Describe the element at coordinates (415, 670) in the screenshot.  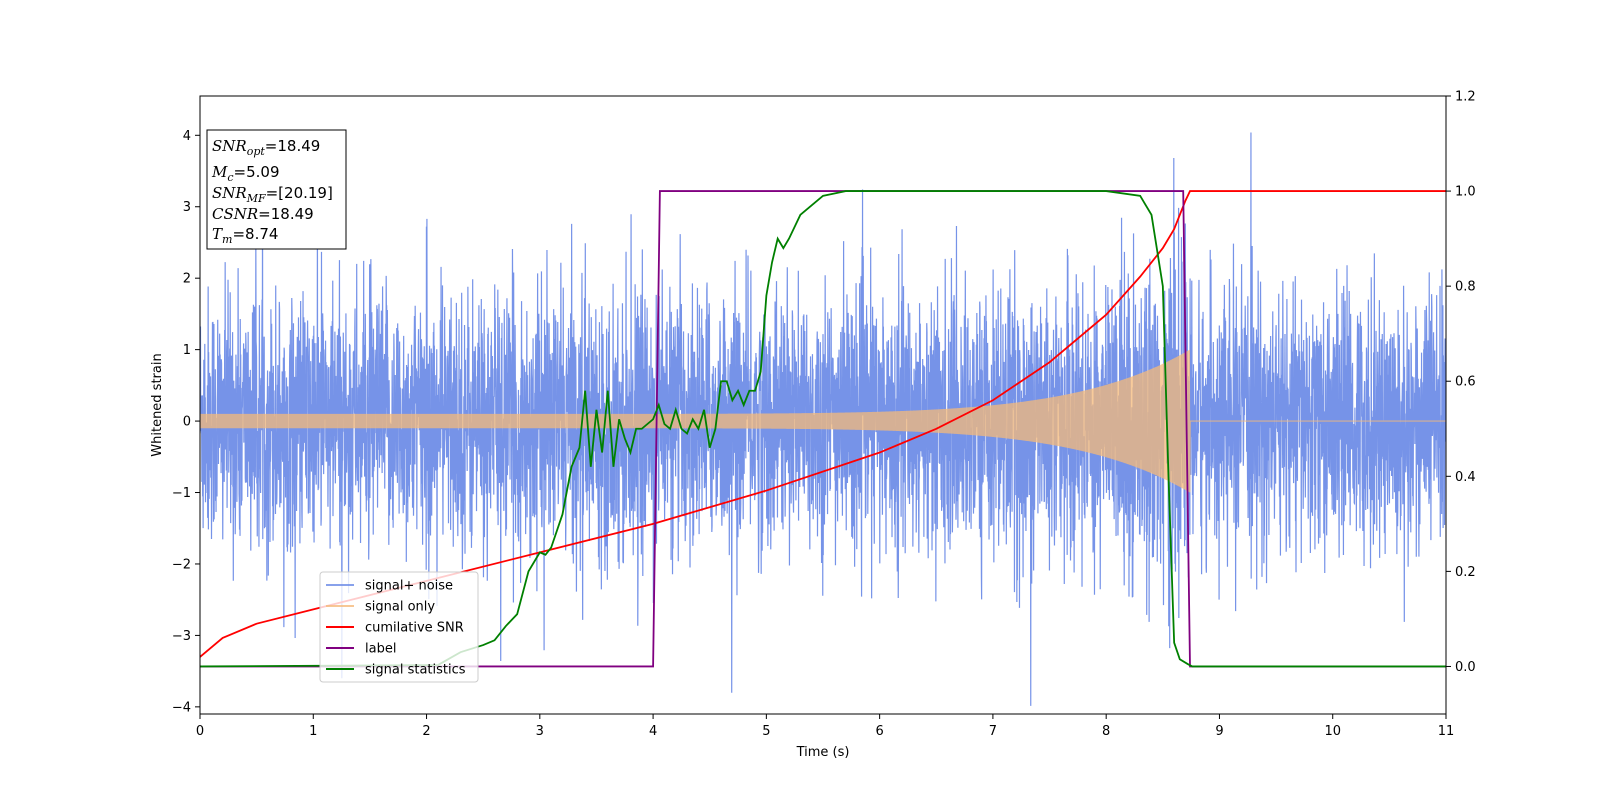
I see `legend-signal-statistics-text: signal statistics` at that location.